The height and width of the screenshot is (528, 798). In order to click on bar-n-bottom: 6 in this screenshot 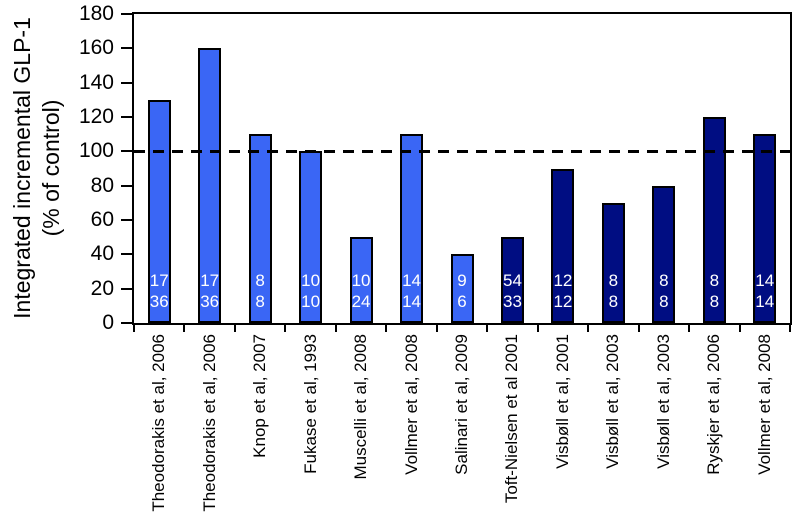, I will do `click(462, 301)`.